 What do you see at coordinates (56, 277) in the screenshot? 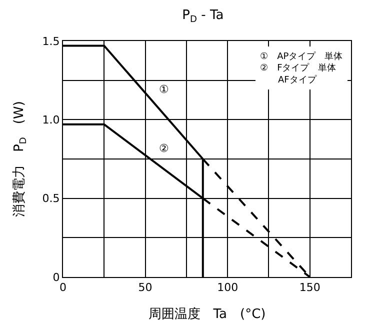
I see `y-tick-label: 0` at bounding box center [56, 277].